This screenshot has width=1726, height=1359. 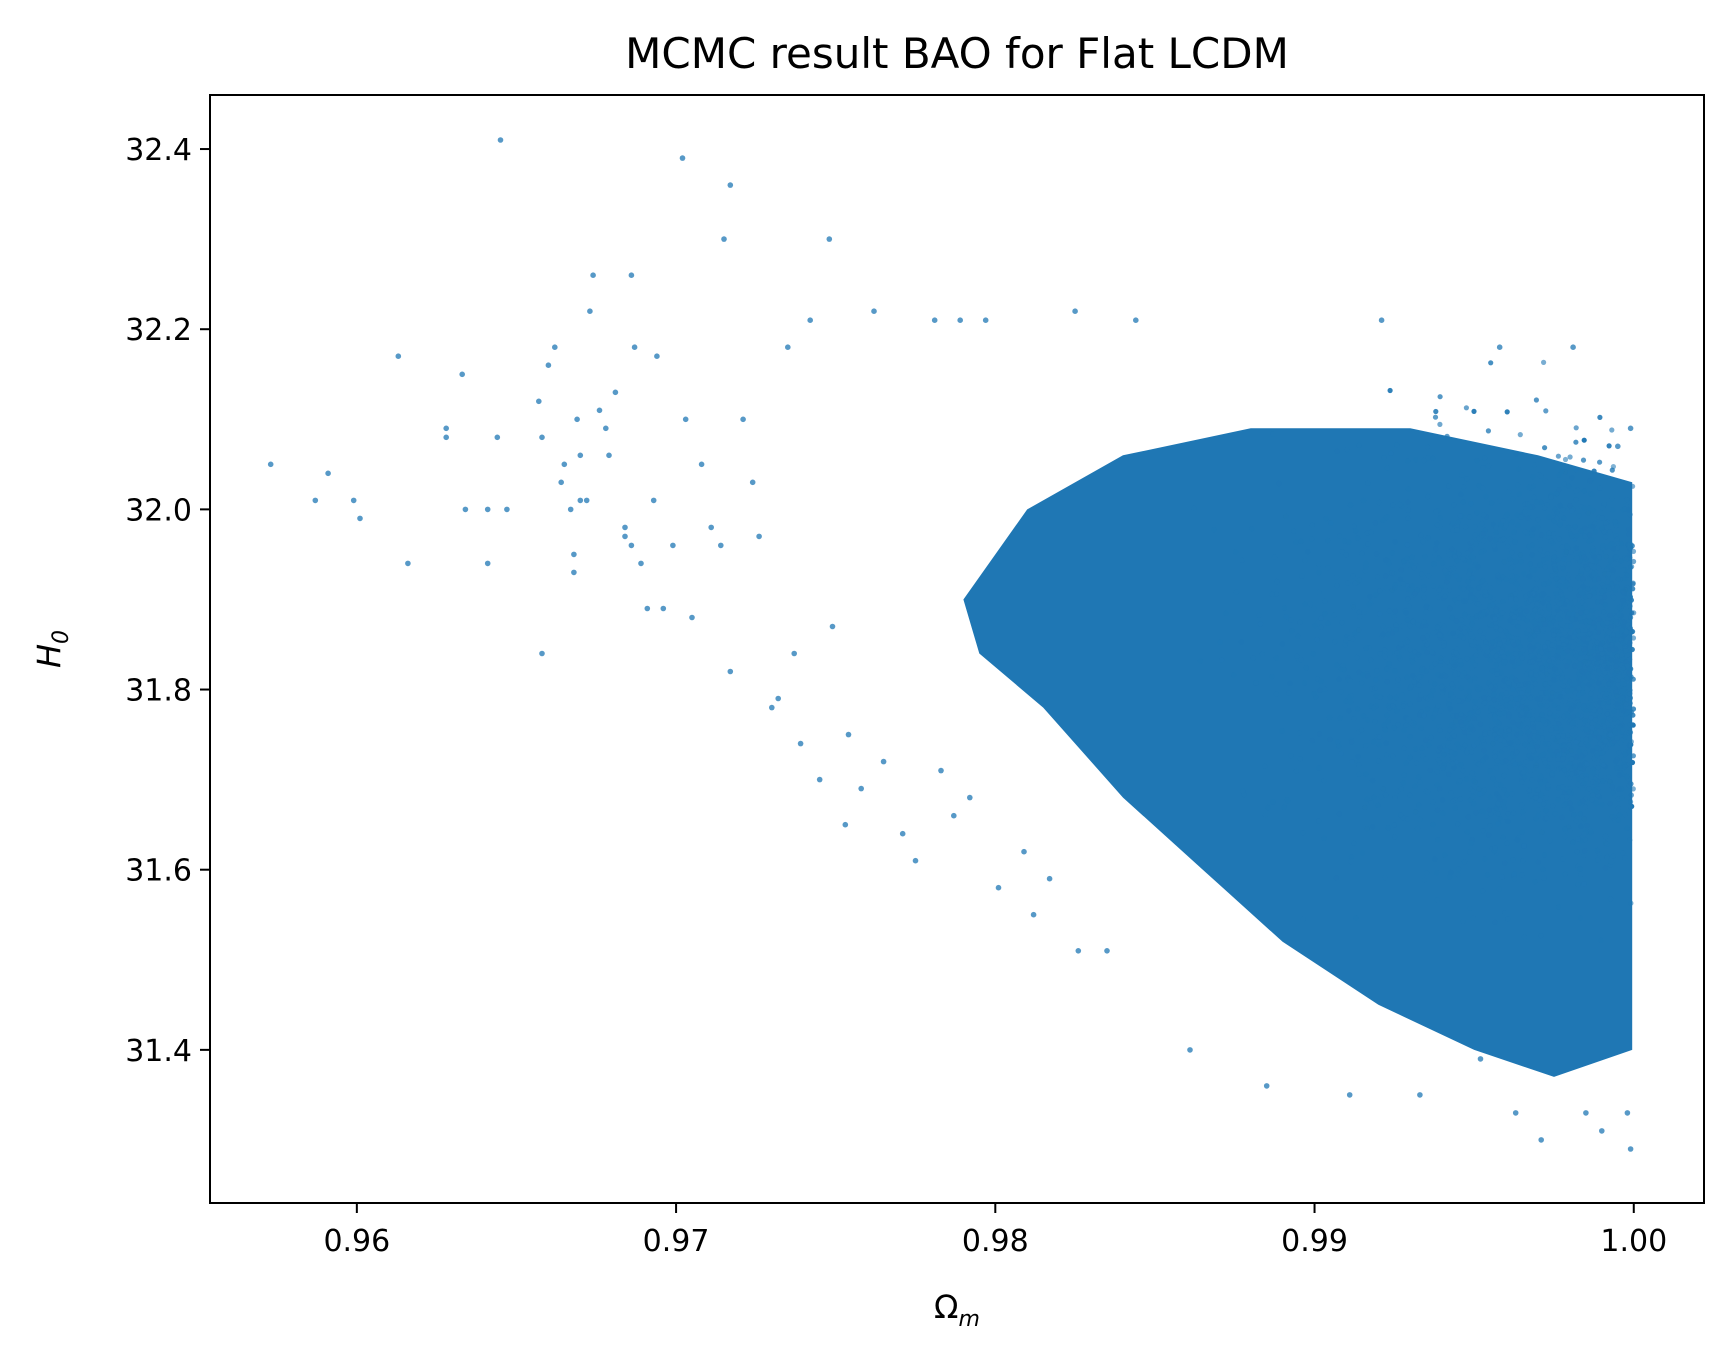 What do you see at coordinates (969, 1319) in the screenshot?
I see `x-axis-label-subscript: m` at bounding box center [969, 1319].